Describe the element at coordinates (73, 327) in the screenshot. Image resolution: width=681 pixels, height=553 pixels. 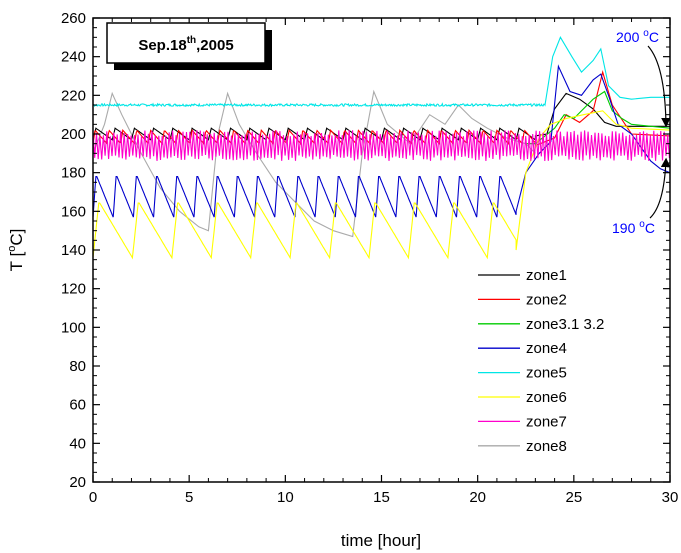
I see `y-tick-label: 100` at that location.